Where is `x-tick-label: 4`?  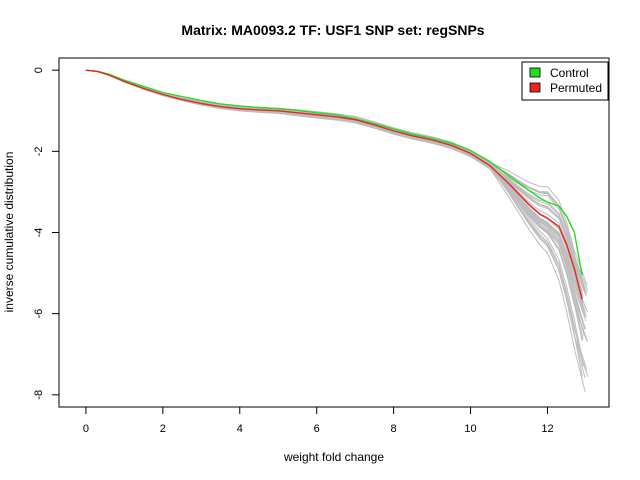 x-tick-label: 4 is located at coordinates (240, 429).